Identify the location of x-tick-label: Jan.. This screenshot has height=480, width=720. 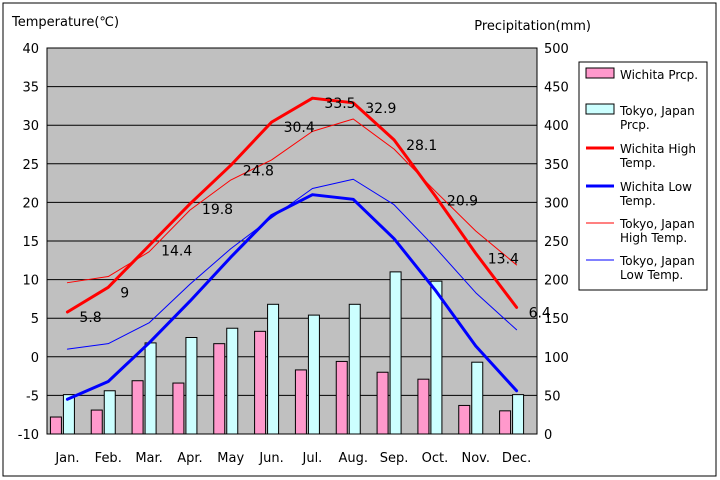
(66, 458).